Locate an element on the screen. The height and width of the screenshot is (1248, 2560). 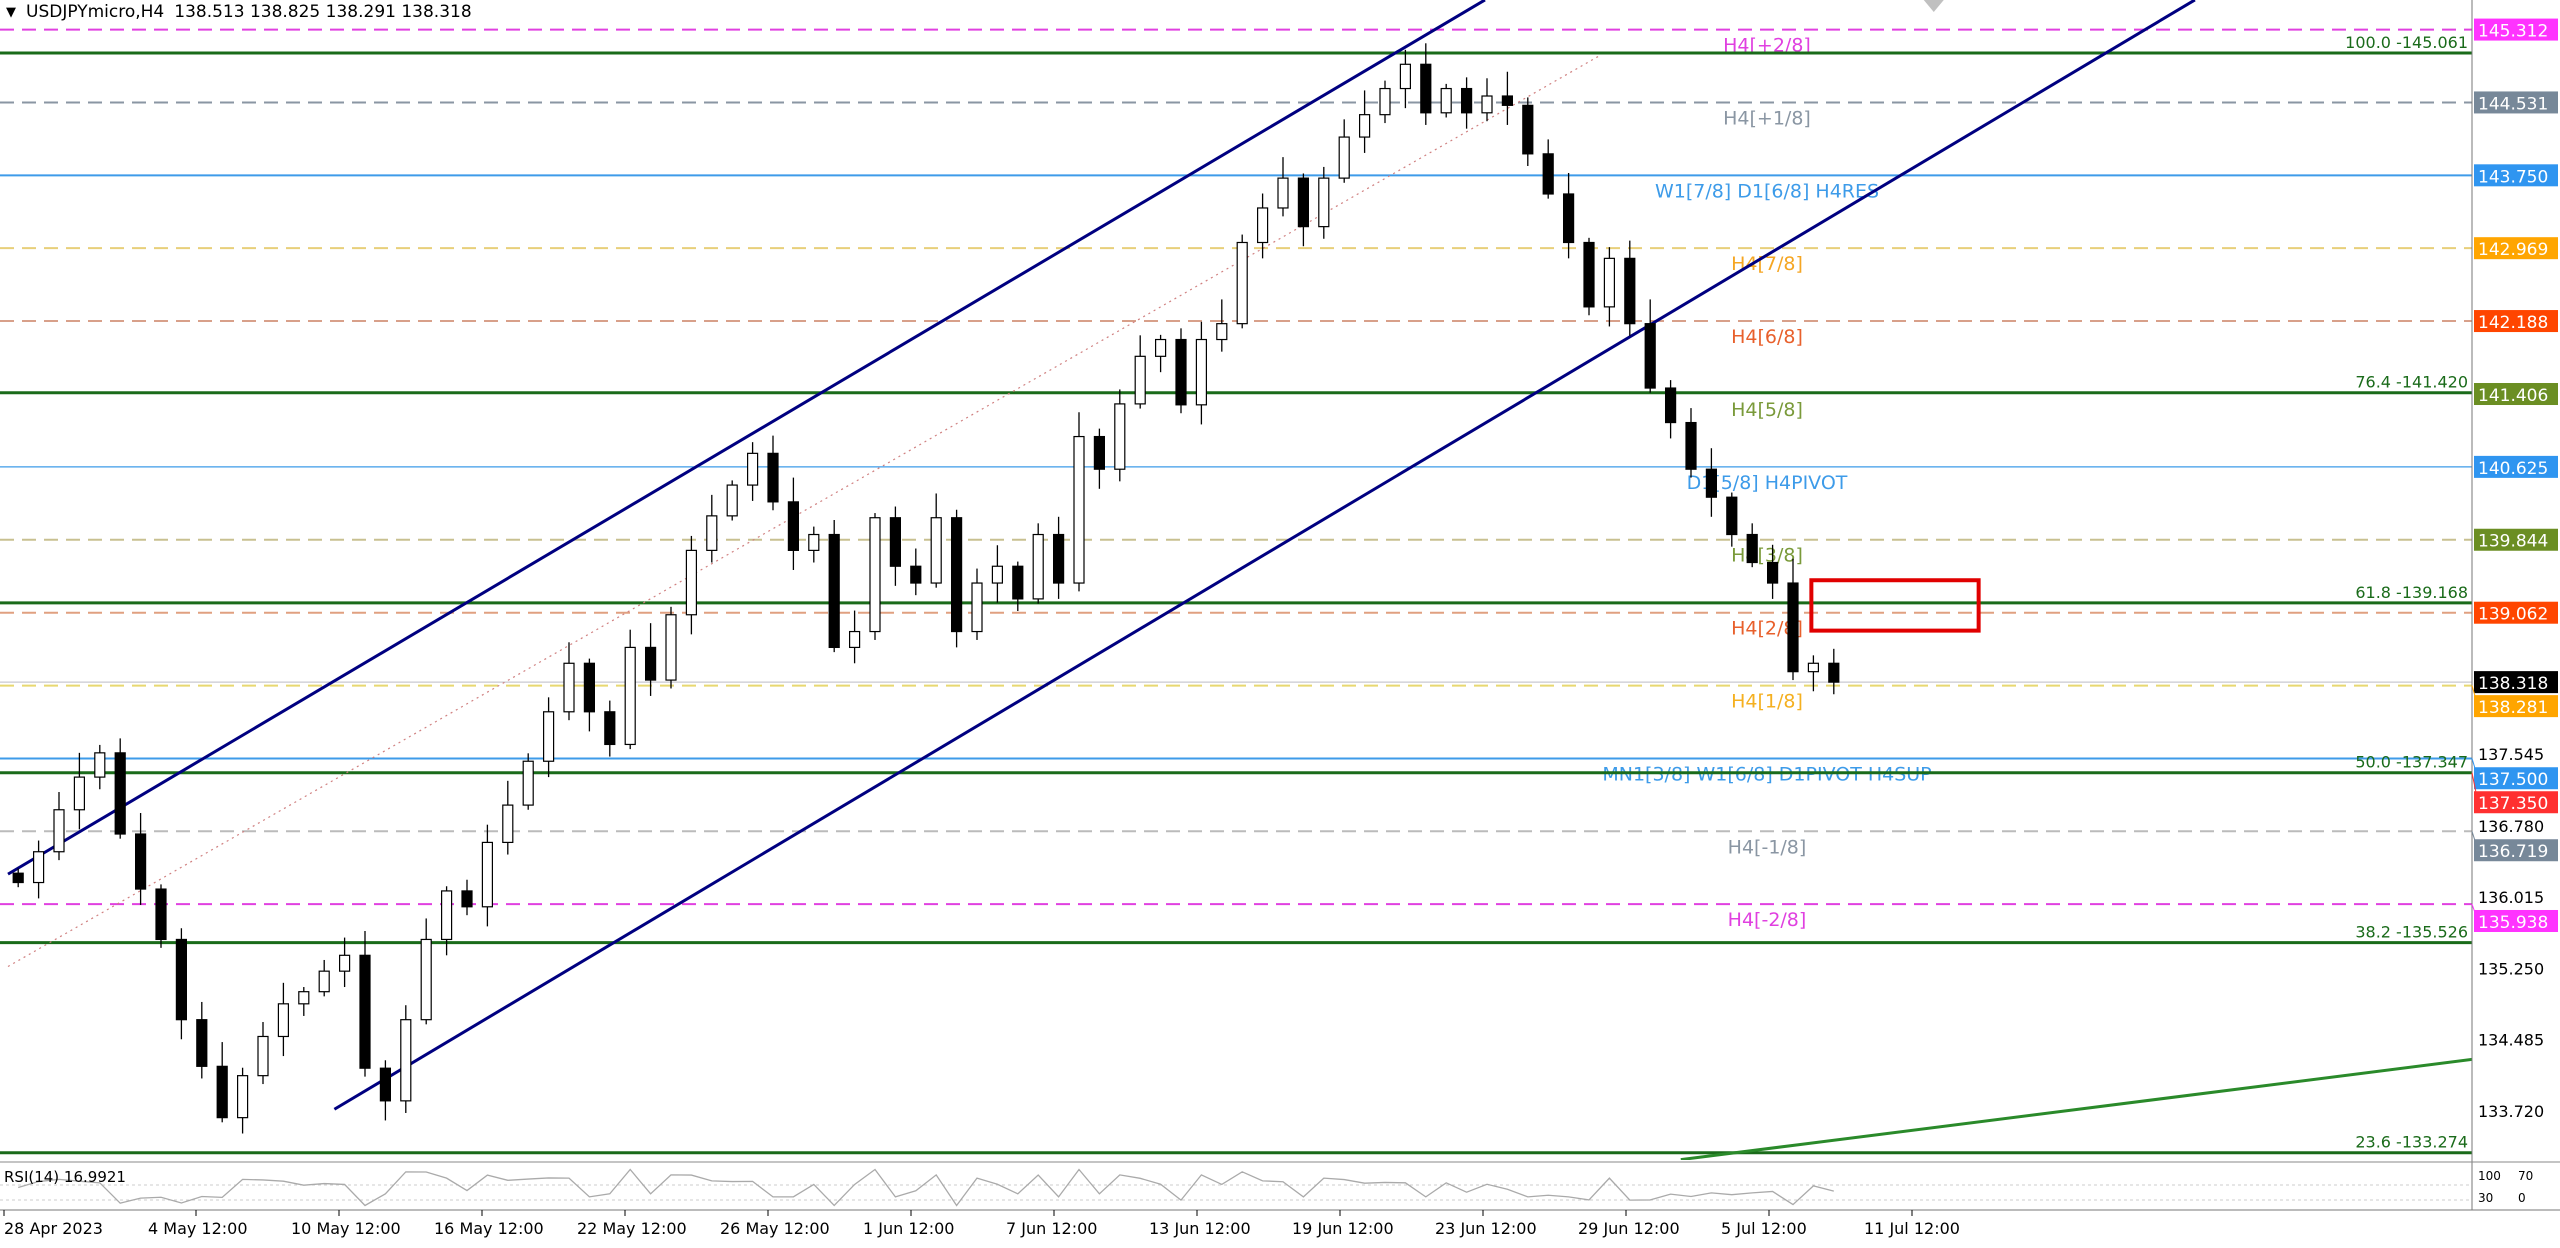
rsi-scale-label: 0 is located at coordinates (2522, 1198).